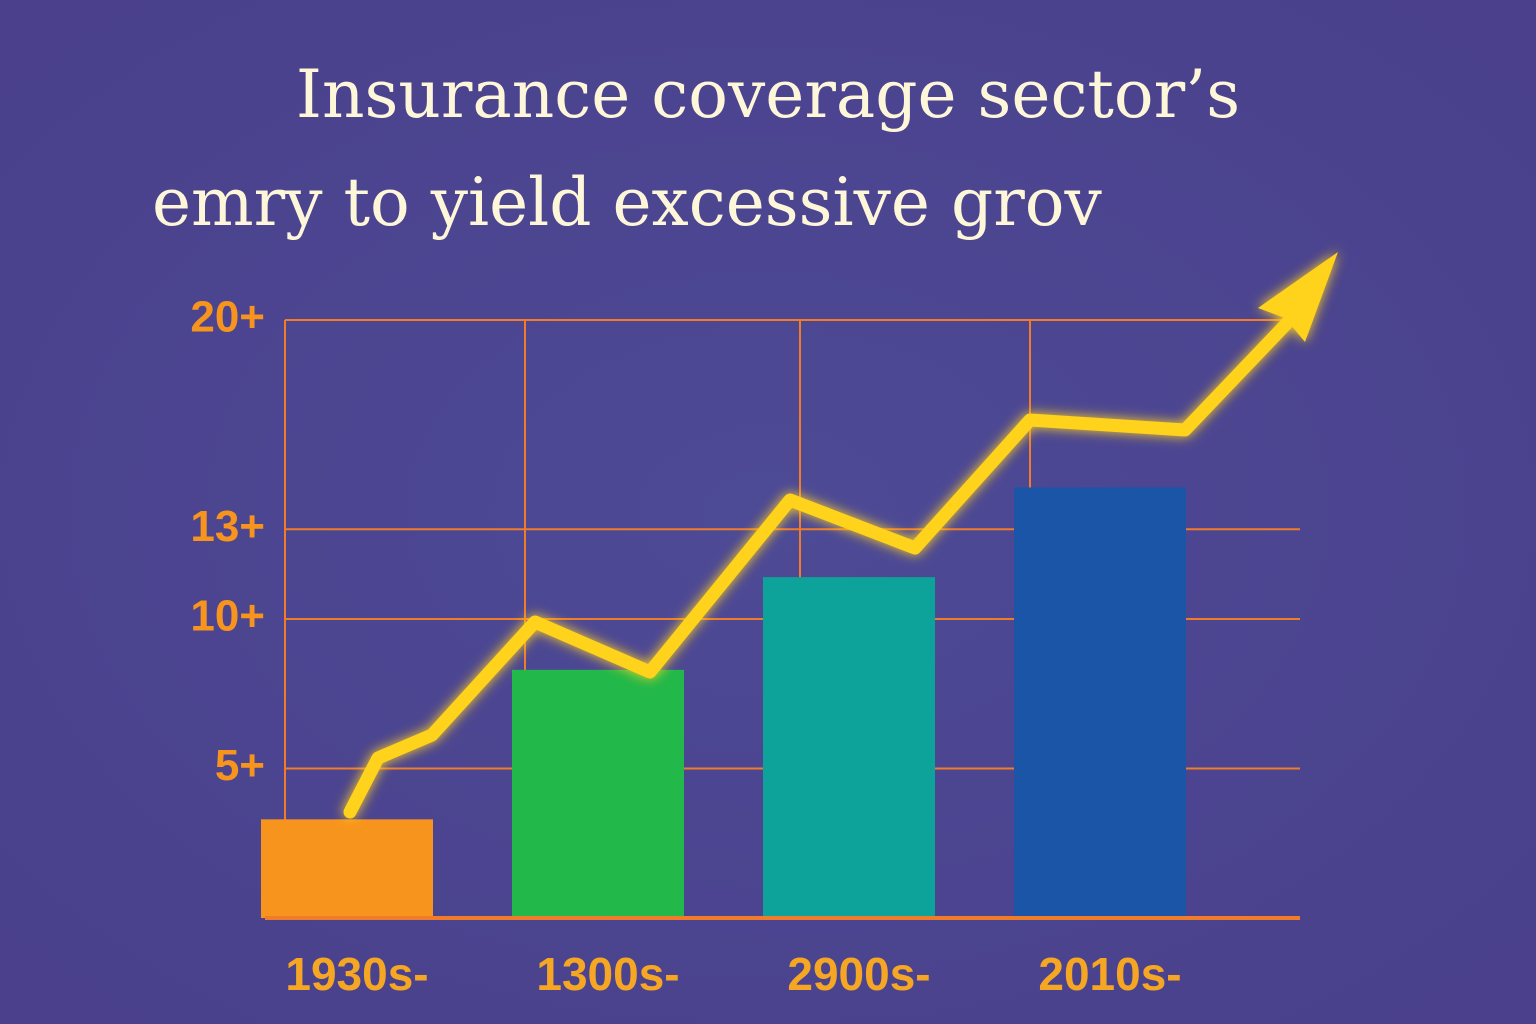 This screenshot has height=1024, width=1536. I want to click on chart-title: Insurance coverage sector’s, so click(768, 94).